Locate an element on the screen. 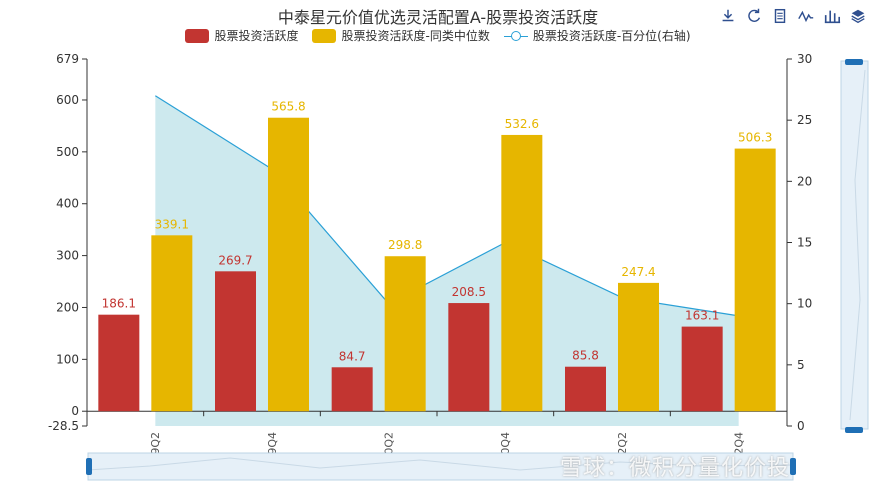 This screenshot has width=876, height=488. y-tick-label-right: 30 is located at coordinates (804, 59).